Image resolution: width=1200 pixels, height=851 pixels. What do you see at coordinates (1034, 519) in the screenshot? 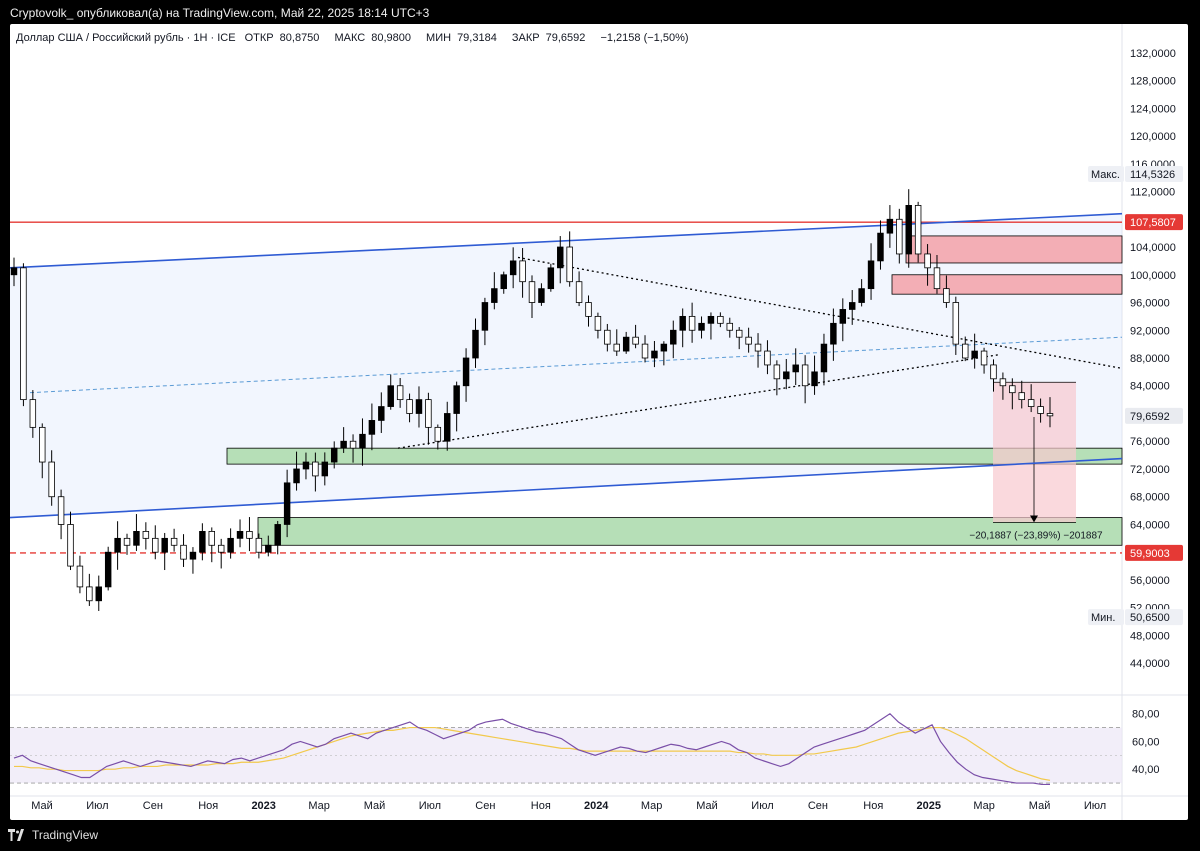
I see `measure-arrowhead` at bounding box center [1034, 519].